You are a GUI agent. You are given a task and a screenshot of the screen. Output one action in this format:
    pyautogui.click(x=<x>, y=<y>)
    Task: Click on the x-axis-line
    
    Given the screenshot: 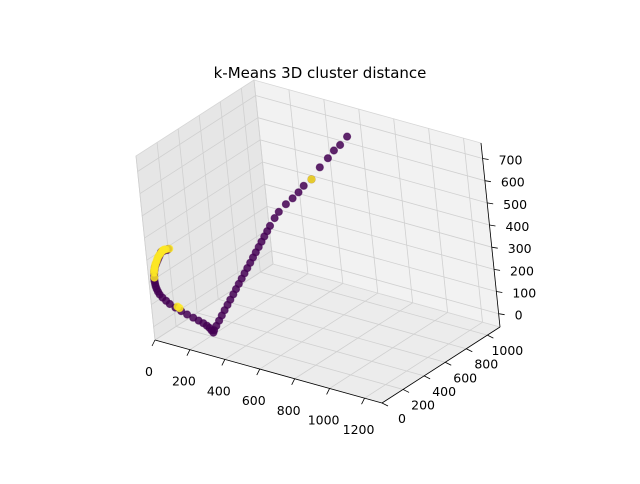 What is the action you would take?
    pyautogui.click(x=268, y=371)
    